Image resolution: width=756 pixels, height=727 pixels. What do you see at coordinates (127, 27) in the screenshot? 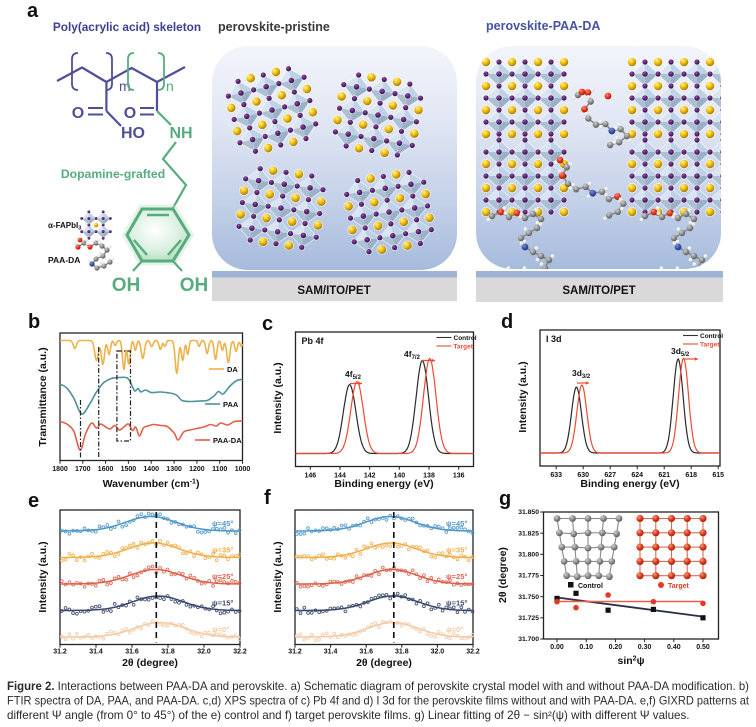
I see `svg-text: Poly(acrylic acid) skeleton` at bounding box center [127, 27].